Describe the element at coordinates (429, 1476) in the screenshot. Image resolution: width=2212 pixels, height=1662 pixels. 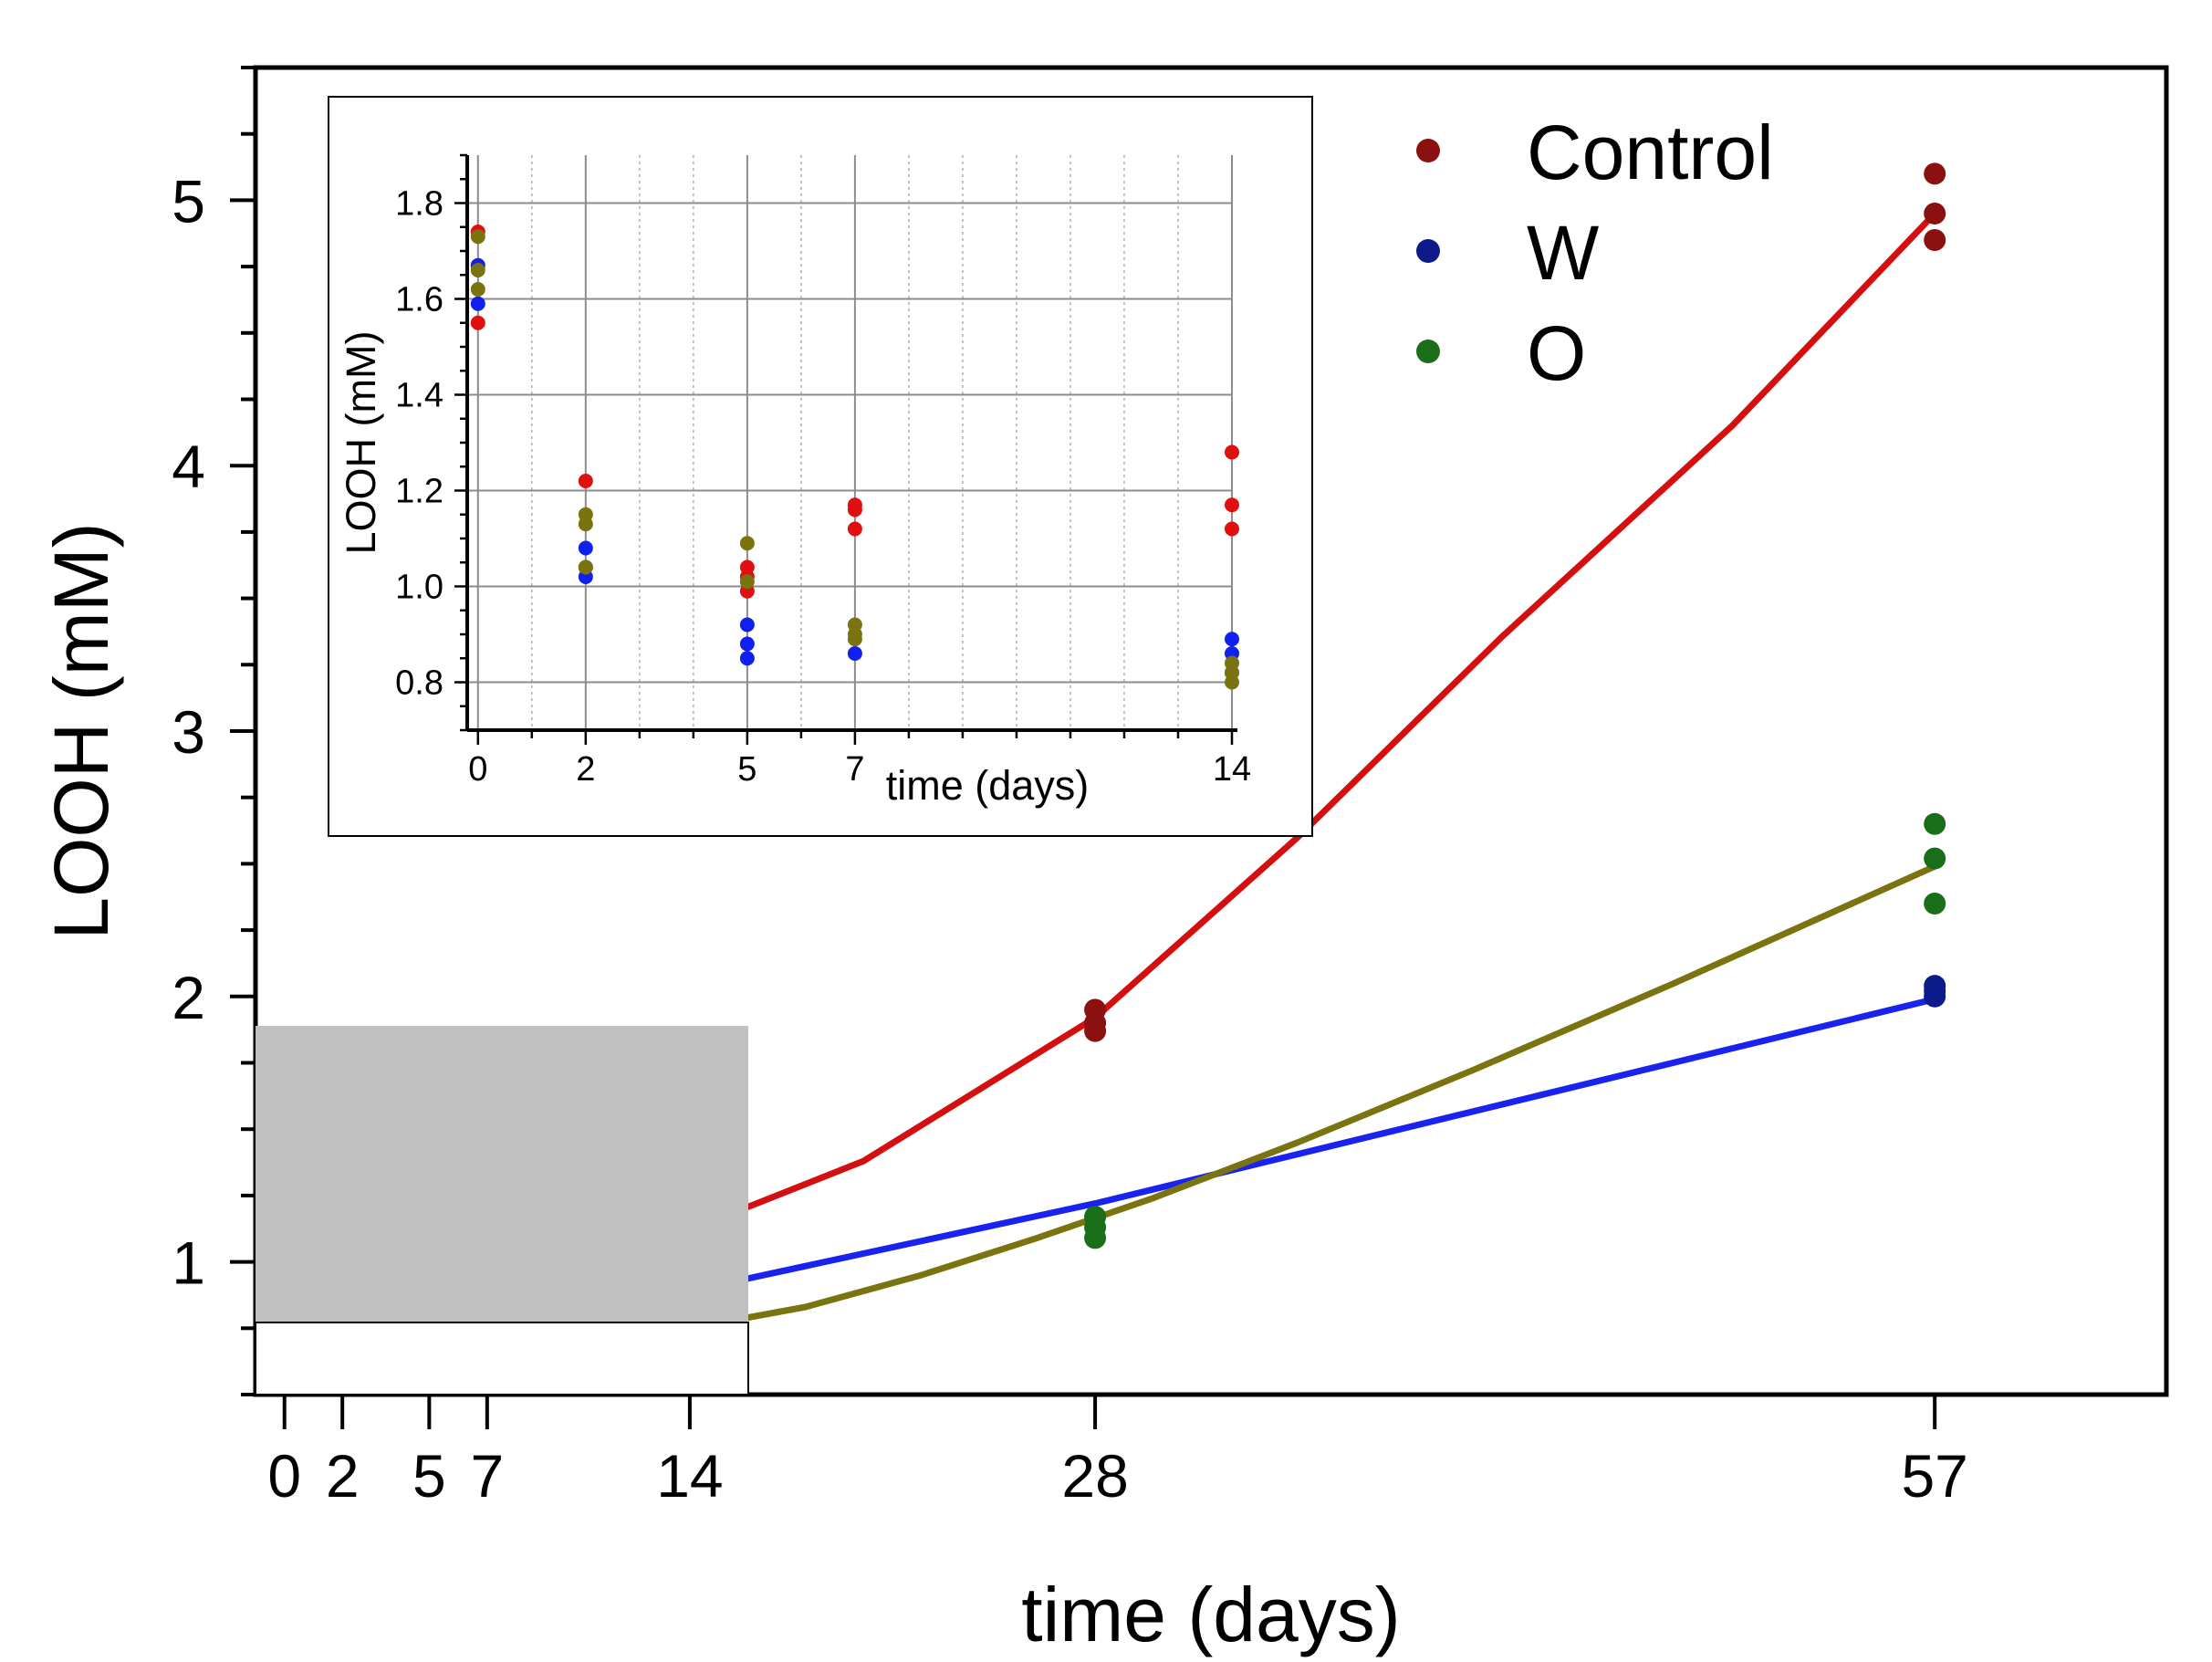
I see `x-tick-label: 5` at that location.